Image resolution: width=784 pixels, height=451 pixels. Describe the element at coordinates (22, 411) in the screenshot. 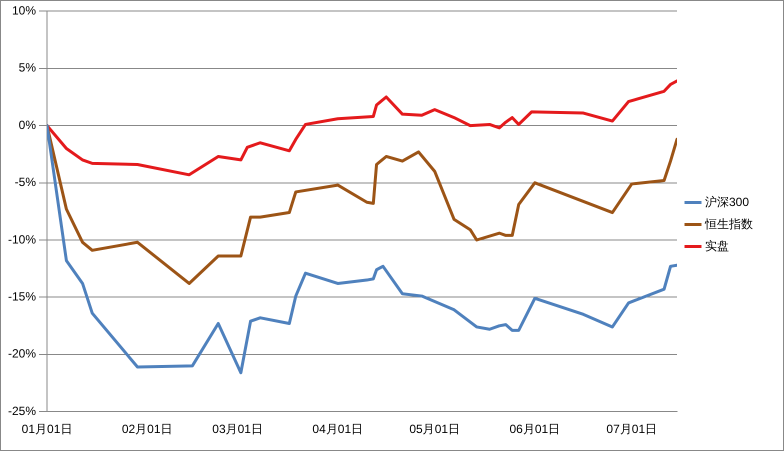

I see `y-tick-label: -25%` at that location.